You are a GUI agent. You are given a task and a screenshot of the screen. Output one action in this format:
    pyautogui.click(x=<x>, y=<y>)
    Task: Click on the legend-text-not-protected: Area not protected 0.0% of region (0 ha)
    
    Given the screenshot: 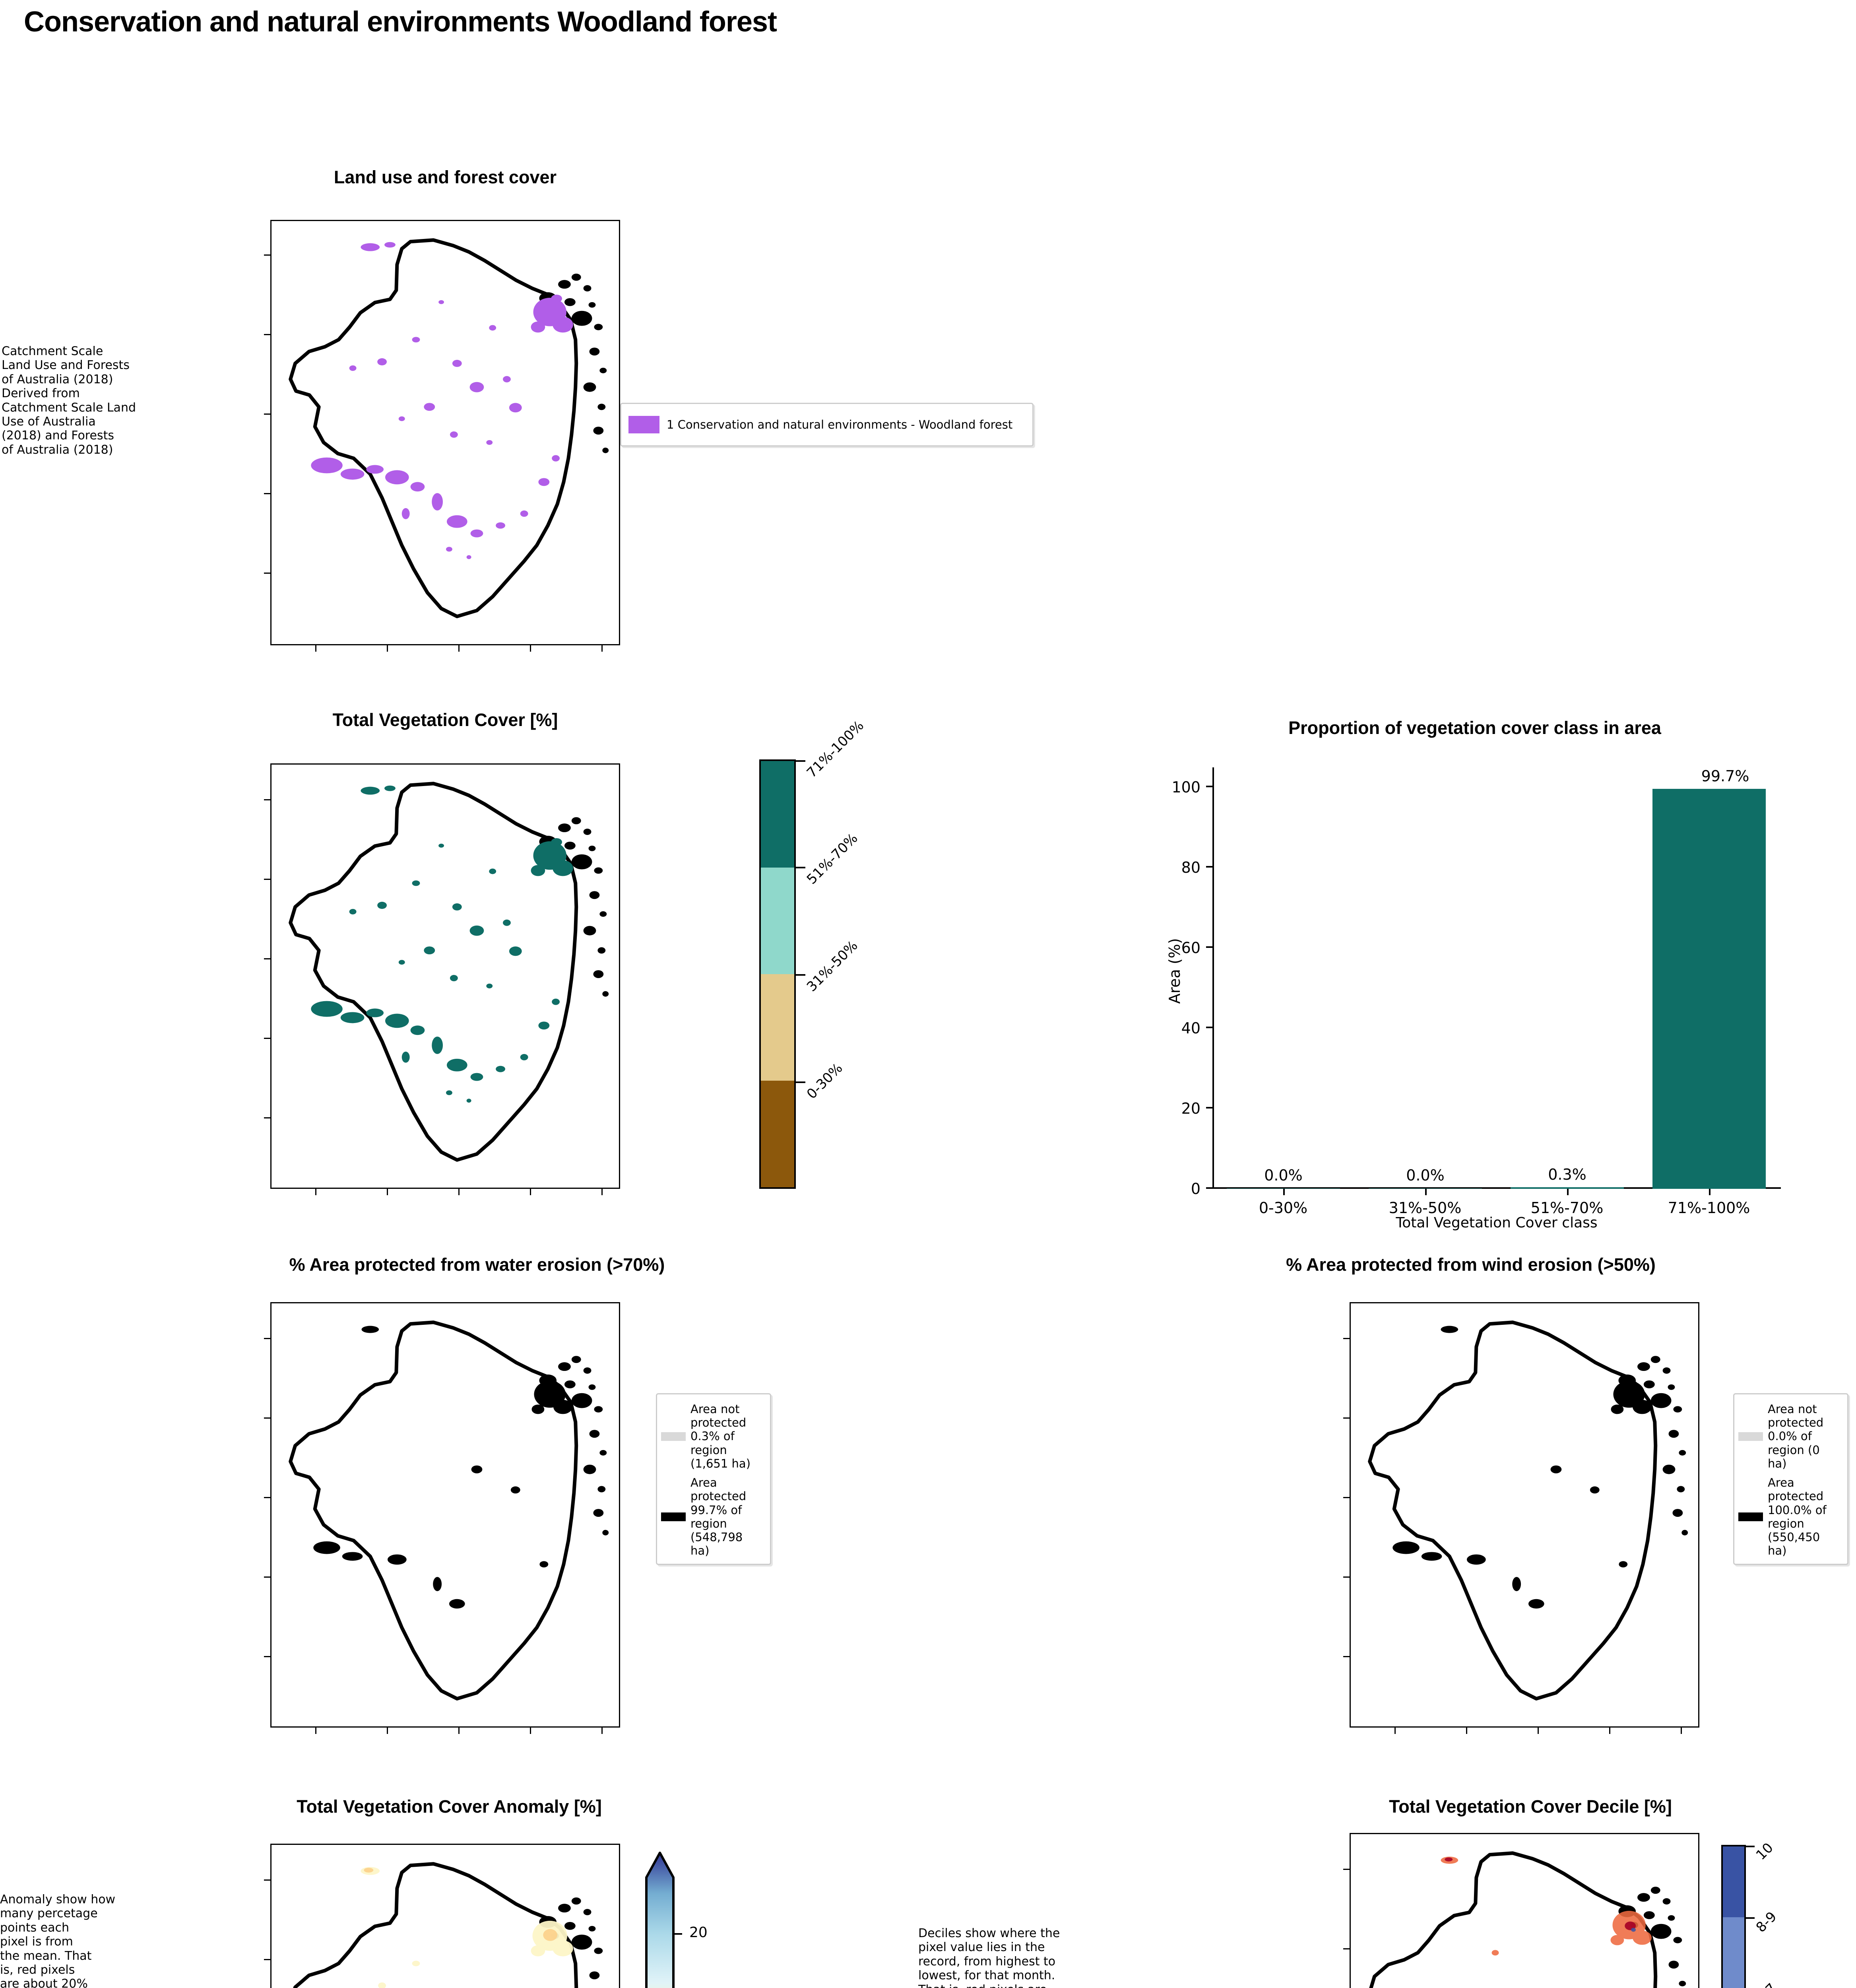 What is the action you would take?
    pyautogui.click(x=1796, y=1436)
    